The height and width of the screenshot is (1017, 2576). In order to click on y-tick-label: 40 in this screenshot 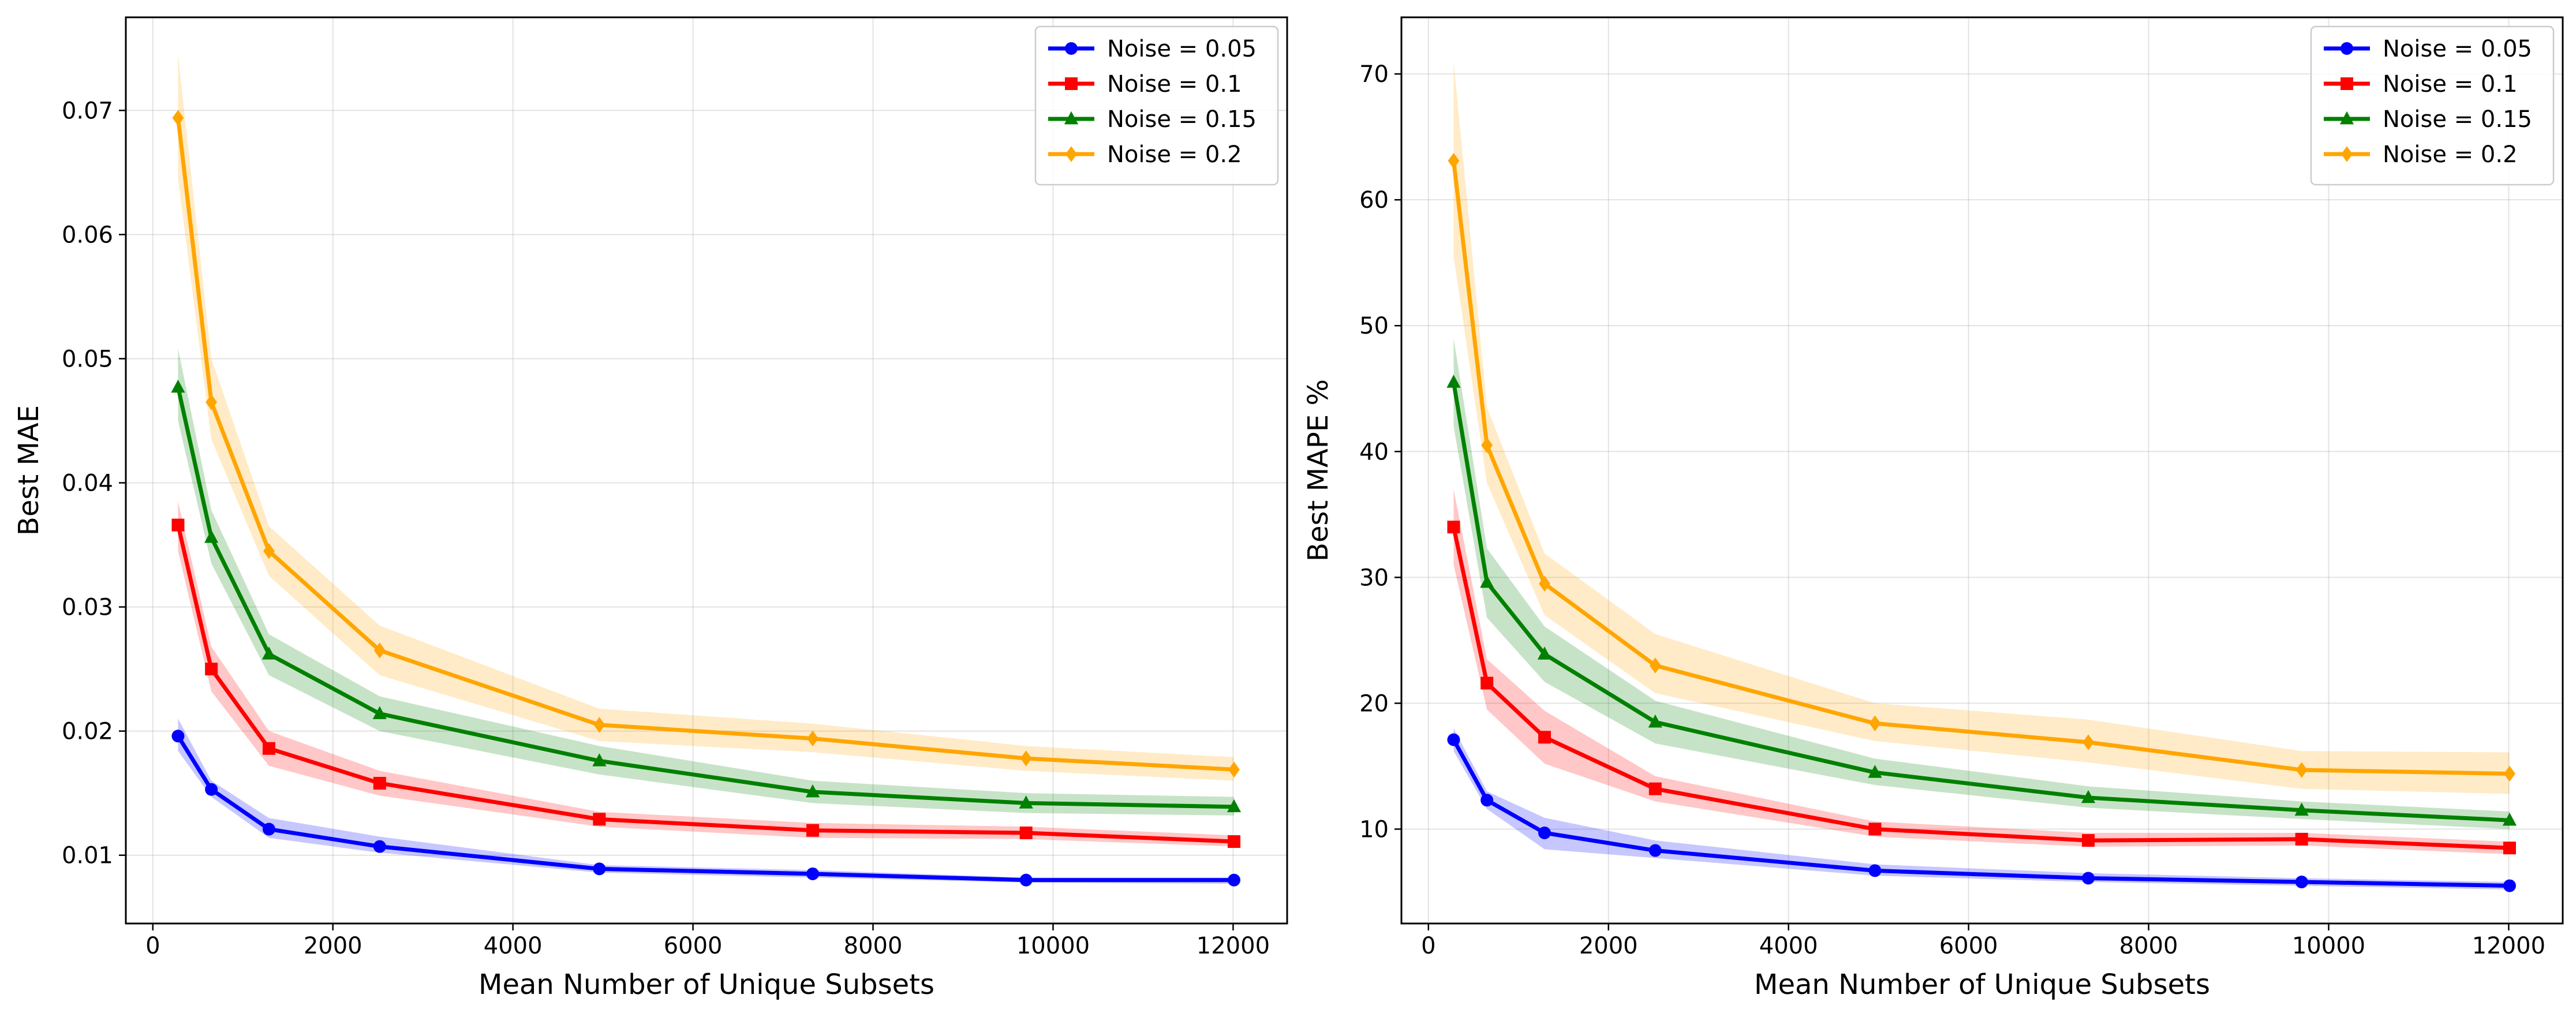, I will do `click(1374, 452)`.